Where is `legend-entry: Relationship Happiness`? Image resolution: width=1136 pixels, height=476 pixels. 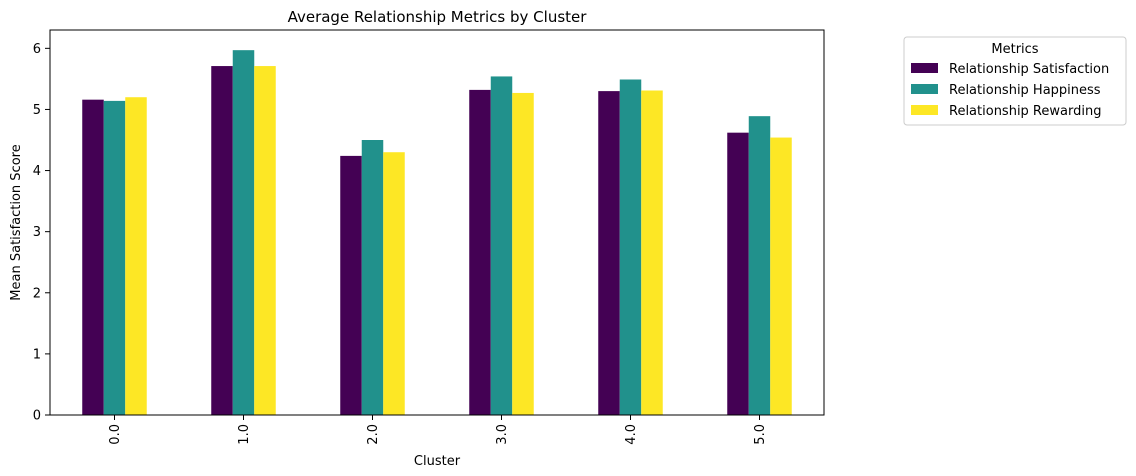
legend-entry: Relationship Happiness is located at coordinates (1025, 90).